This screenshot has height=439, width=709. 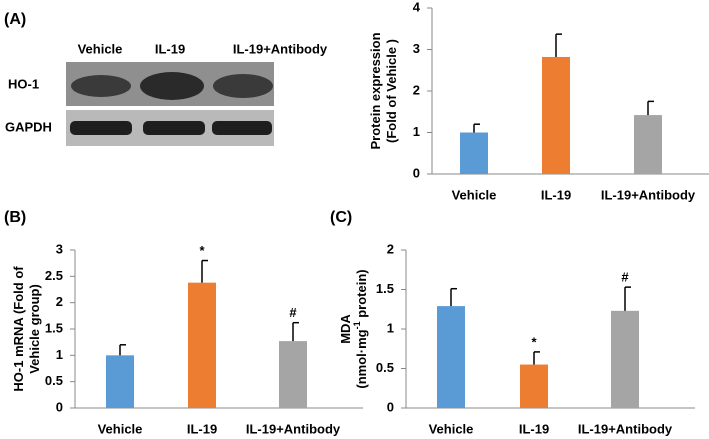 What do you see at coordinates (345, 329) in the screenshot?
I see `y-axis-label-line: MDA` at bounding box center [345, 329].